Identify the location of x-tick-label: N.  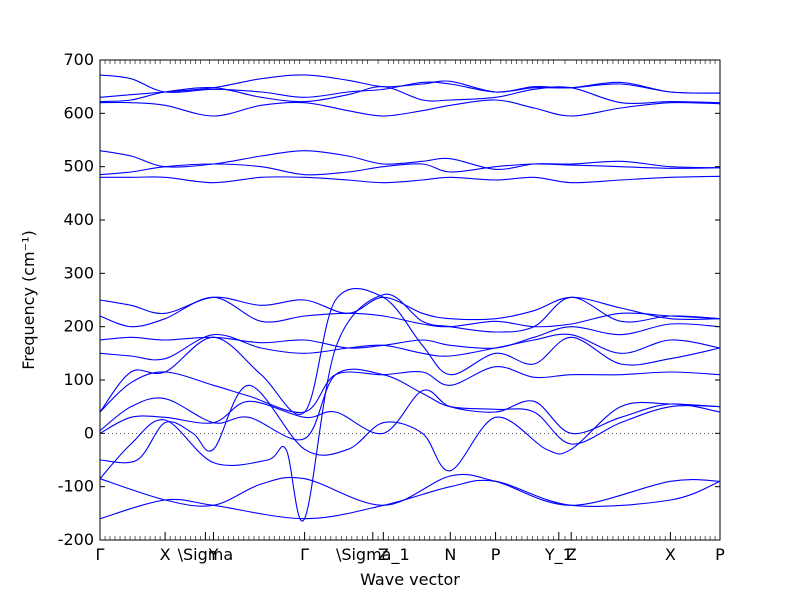
(450, 554).